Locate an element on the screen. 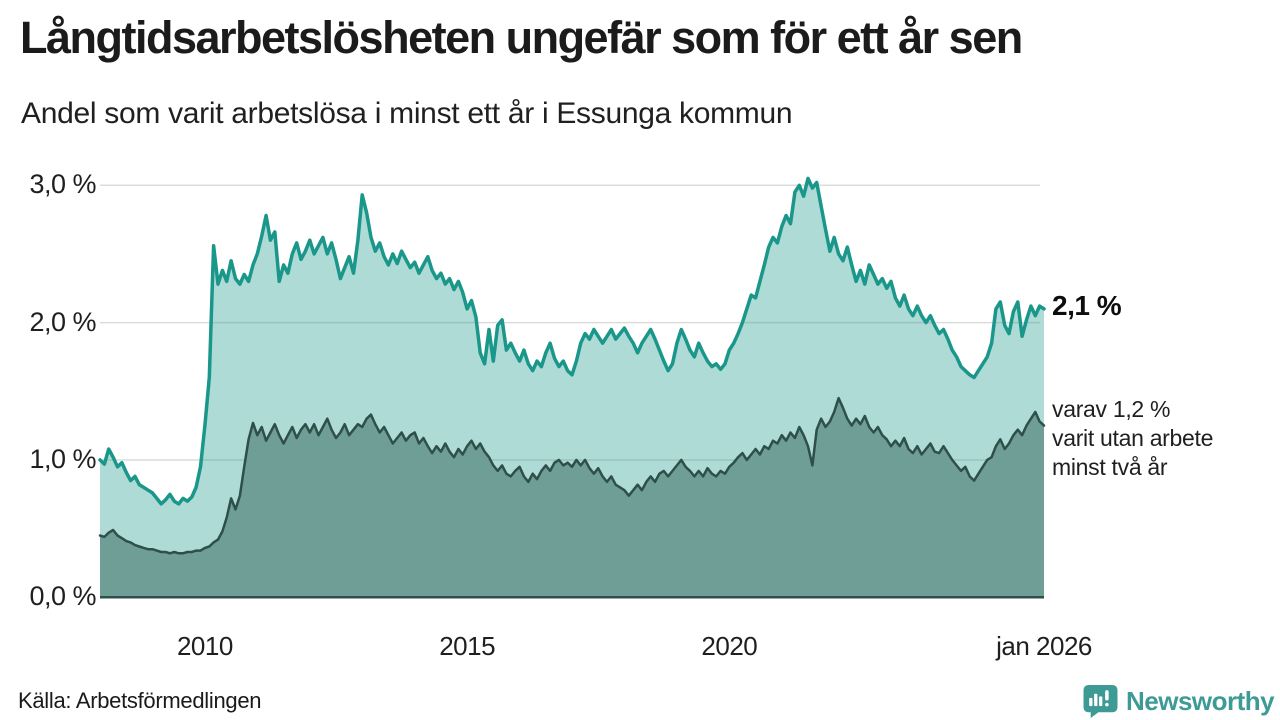  x-axis-tick-label: jan 2026 is located at coordinates (1044, 646).